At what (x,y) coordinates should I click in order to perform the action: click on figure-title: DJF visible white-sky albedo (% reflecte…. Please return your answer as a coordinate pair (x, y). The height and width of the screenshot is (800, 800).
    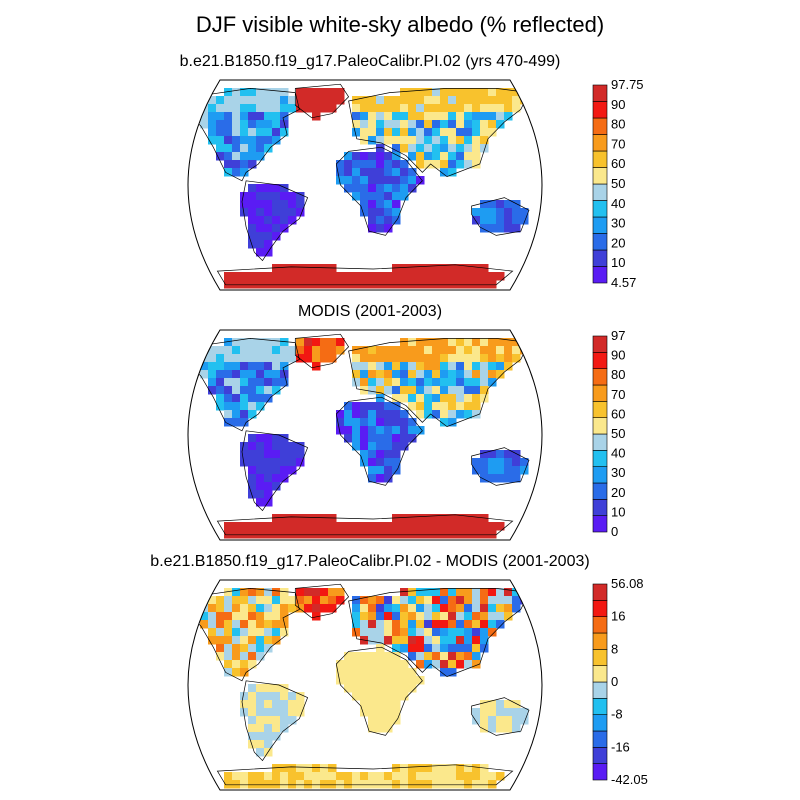
    Looking at the image, I should click on (400, 24).